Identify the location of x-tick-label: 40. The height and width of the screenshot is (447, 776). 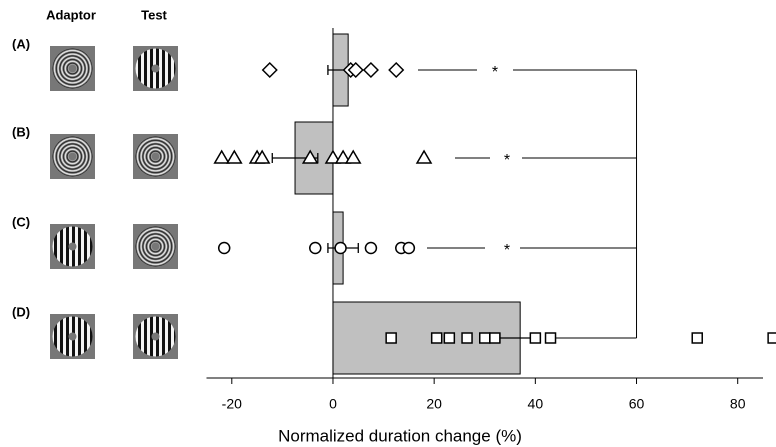
(536, 404).